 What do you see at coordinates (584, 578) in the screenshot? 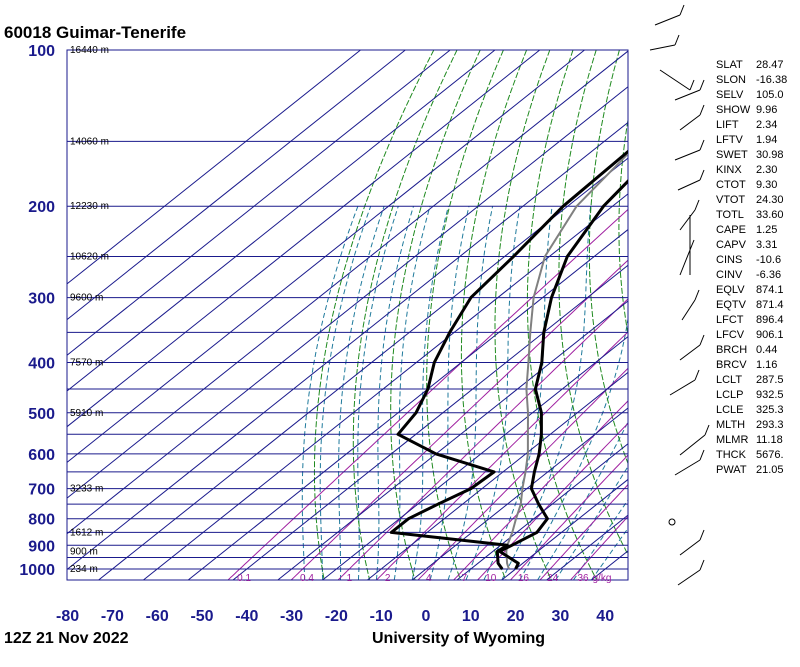
I see `mixing-ratio-label: 36` at bounding box center [584, 578].